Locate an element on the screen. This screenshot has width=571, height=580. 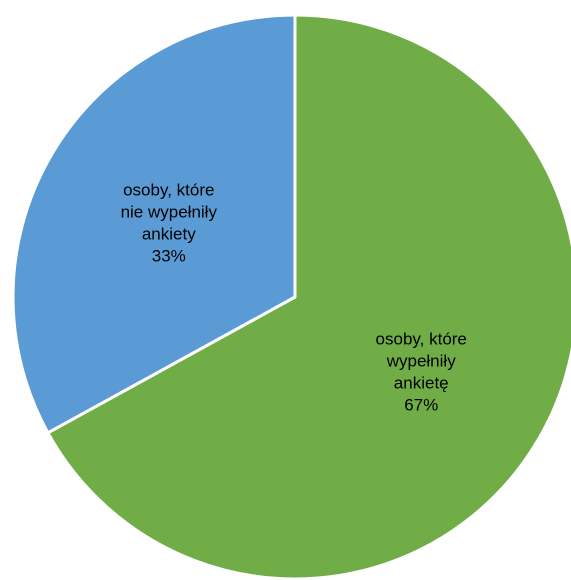
slice-percent-label: 67% is located at coordinates (421, 405).